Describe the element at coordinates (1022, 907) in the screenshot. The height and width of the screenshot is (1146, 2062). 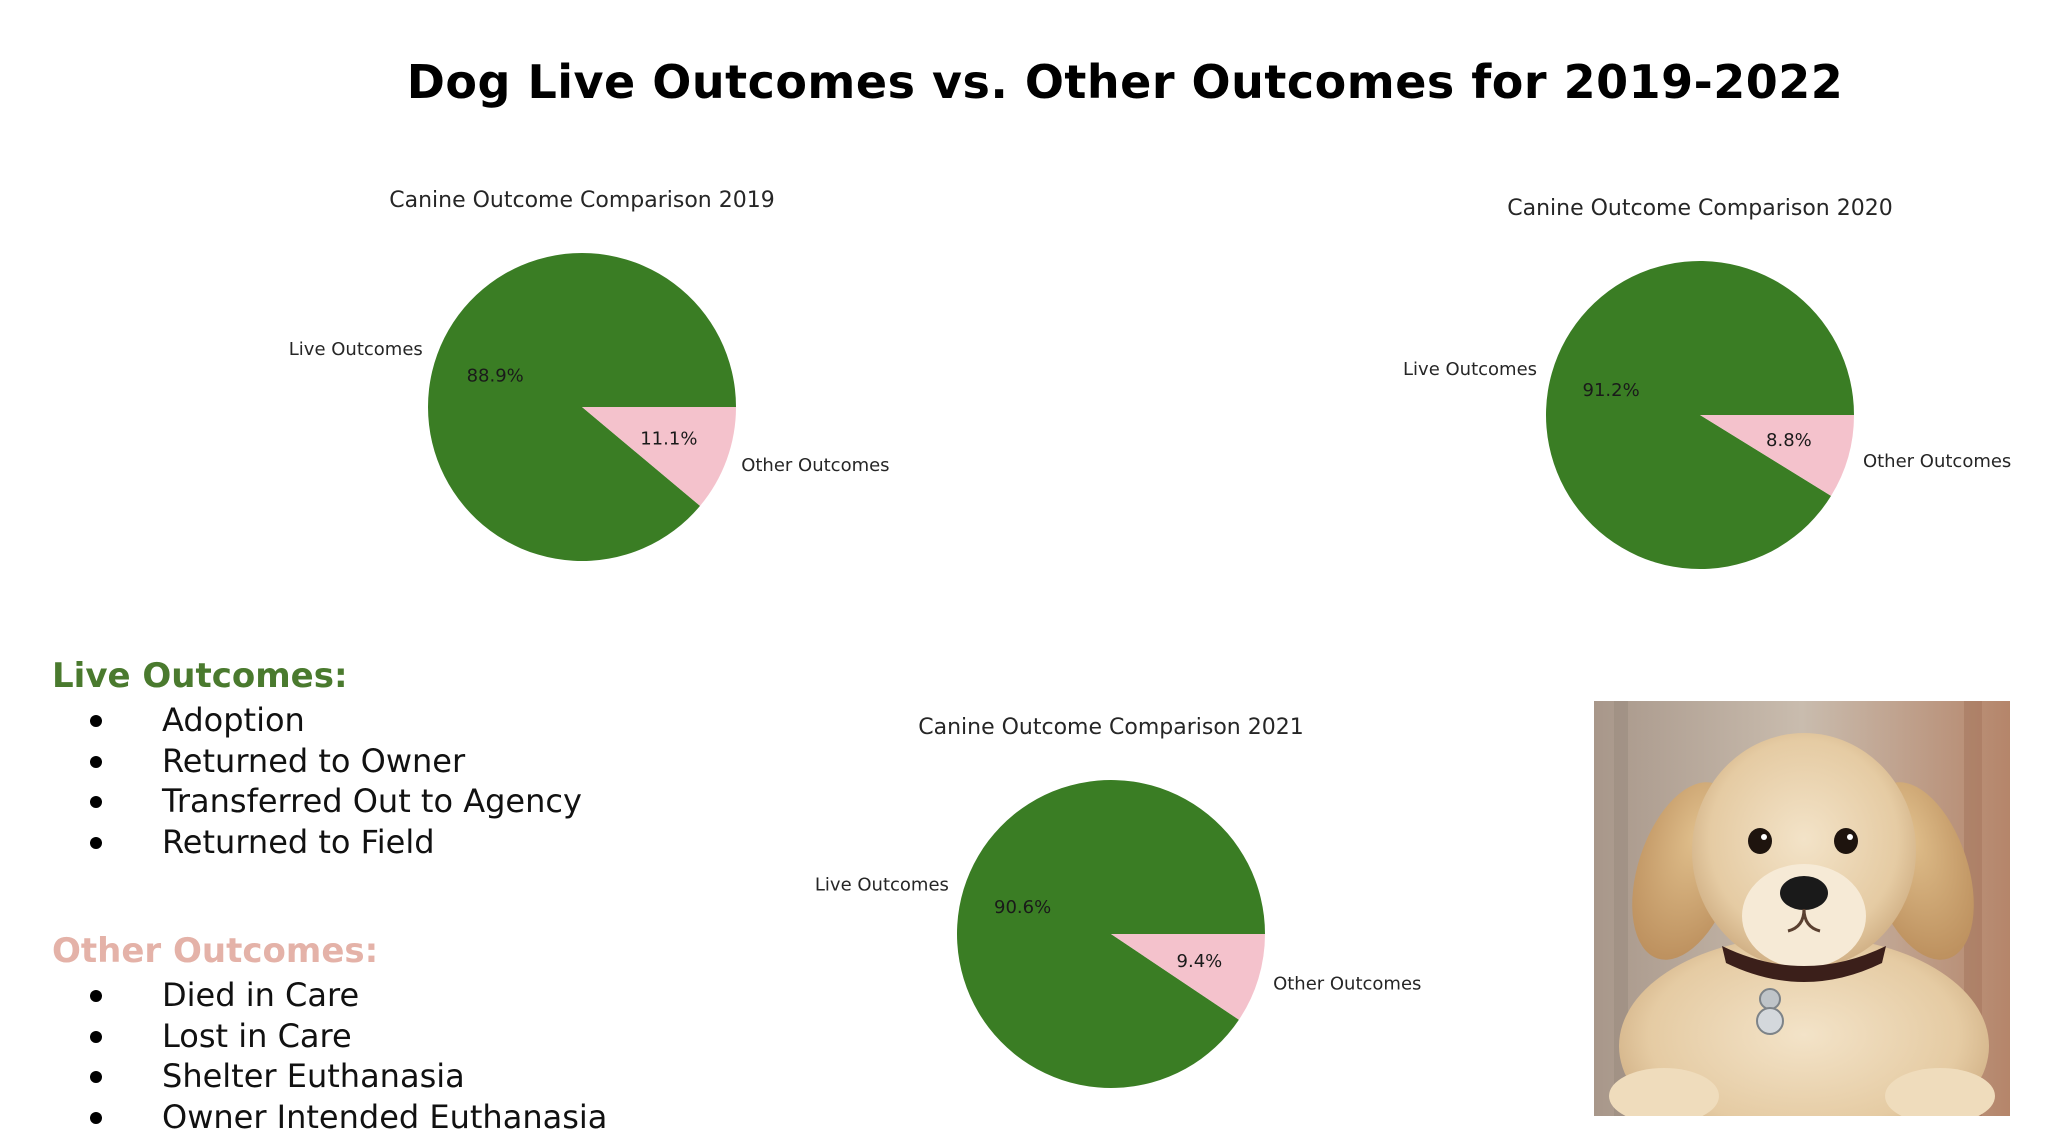
I see `pie-percent-label: 90.6%` at that location.